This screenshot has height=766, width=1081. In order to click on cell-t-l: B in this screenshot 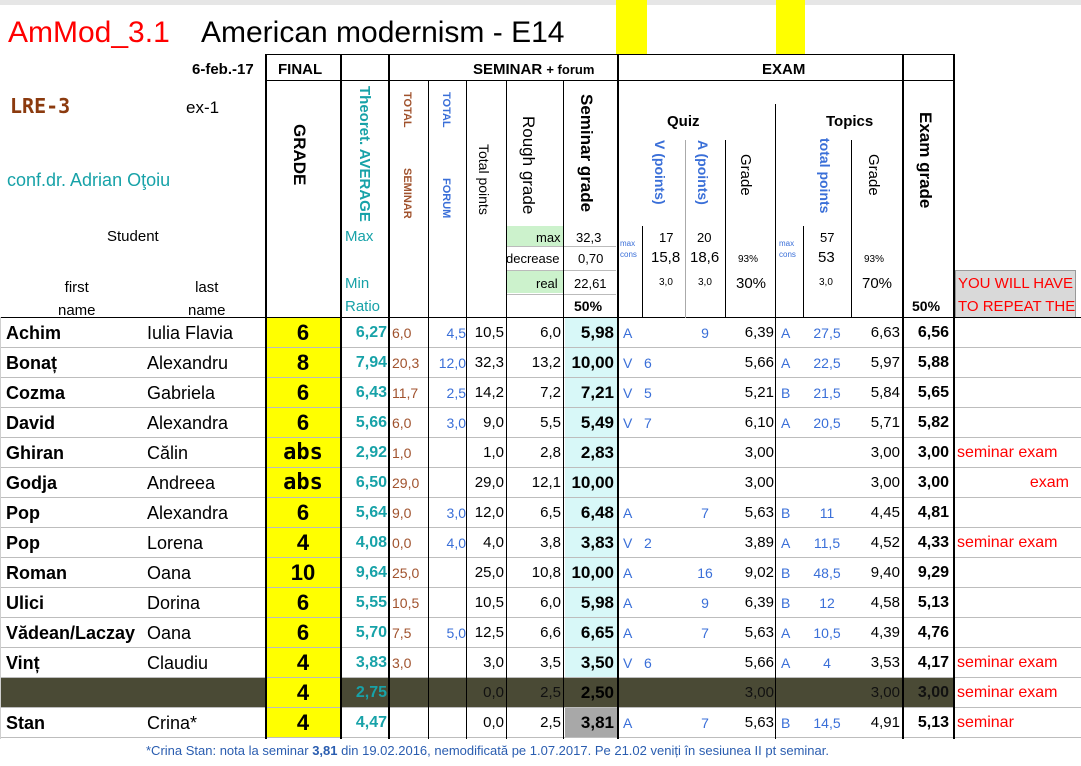, I will do `click(786, 513)`.